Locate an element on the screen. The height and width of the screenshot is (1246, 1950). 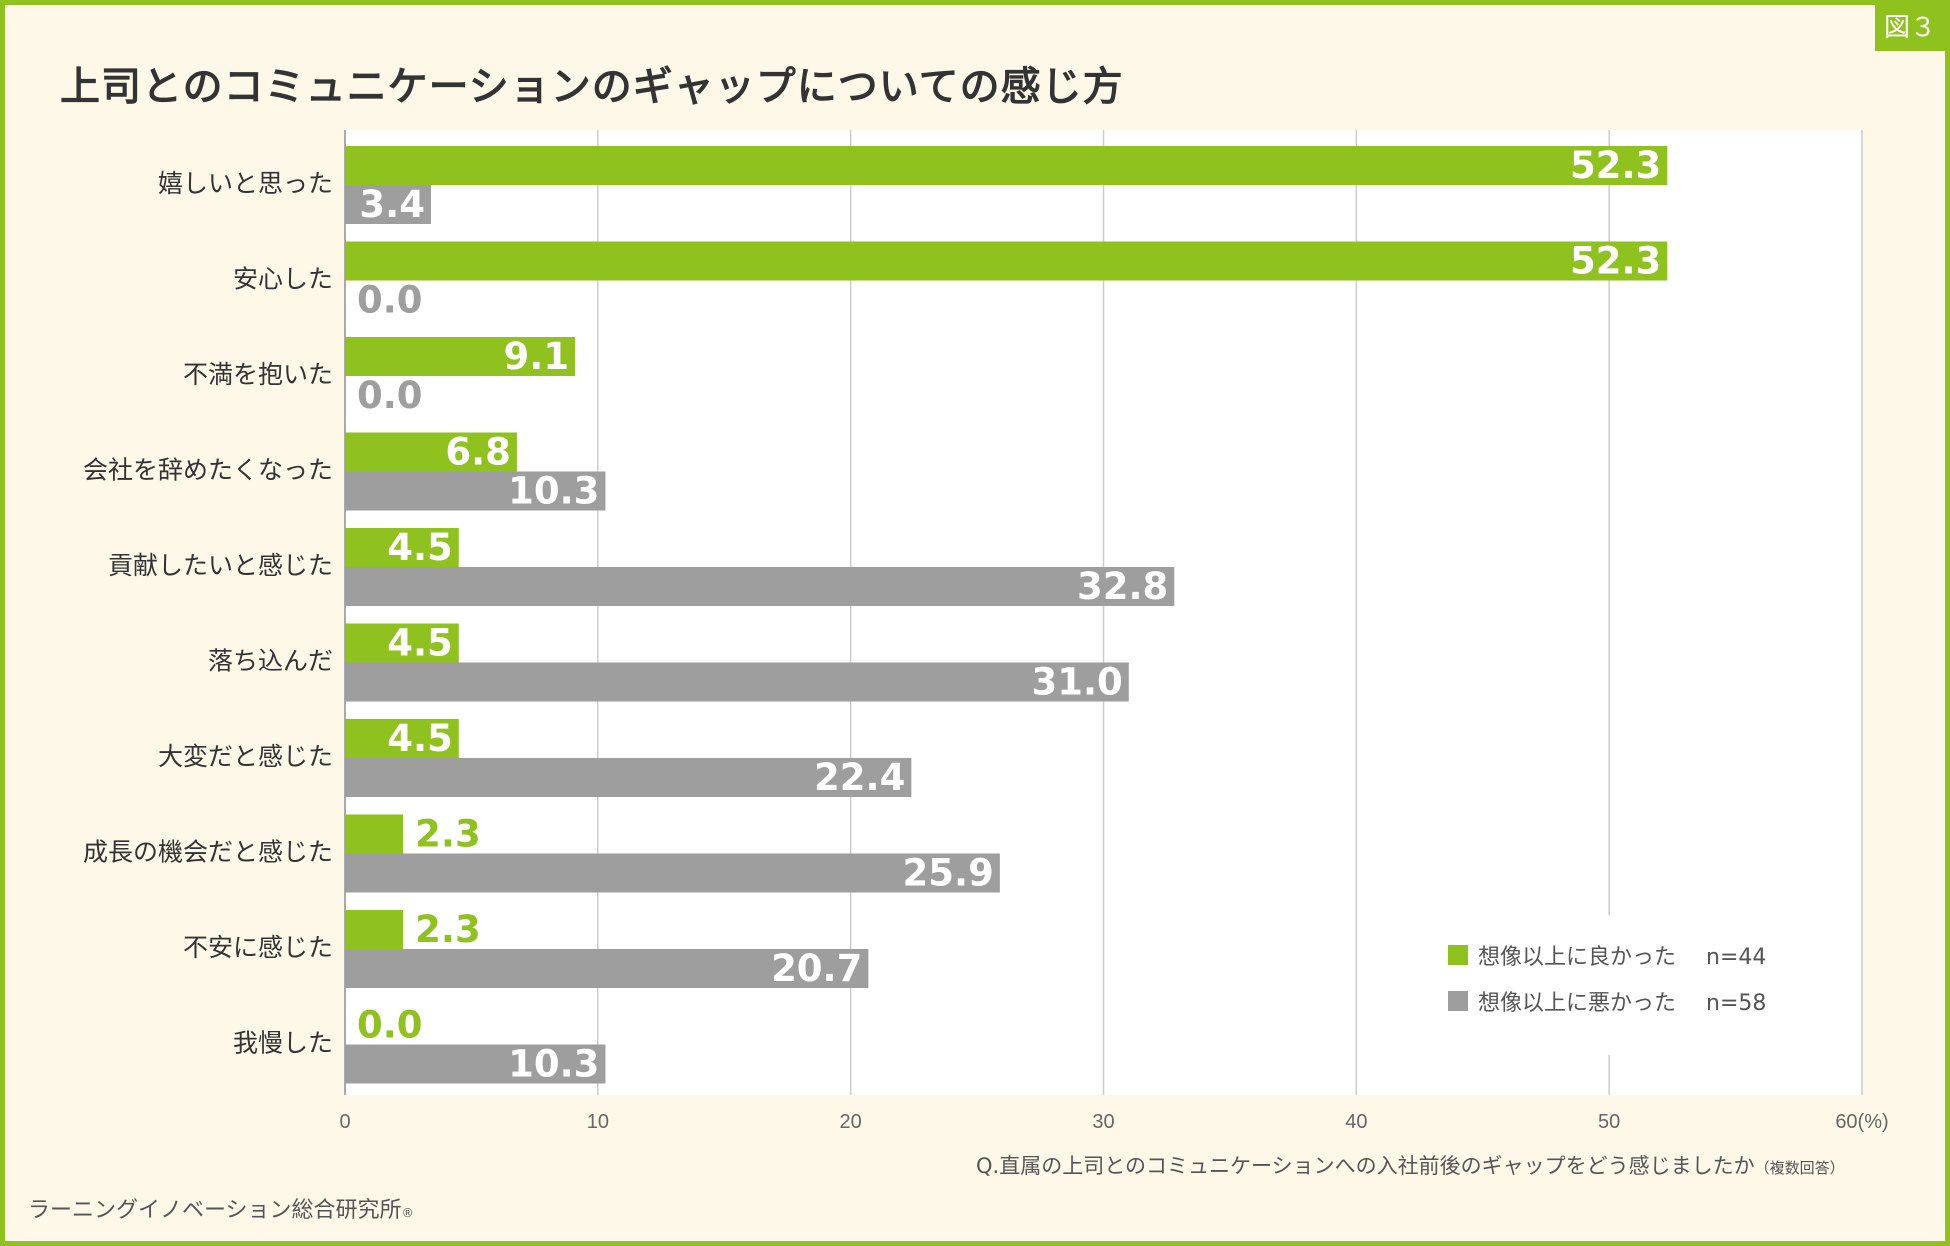
category-label: 不満を抱いた is located at coordinates (258, 374).